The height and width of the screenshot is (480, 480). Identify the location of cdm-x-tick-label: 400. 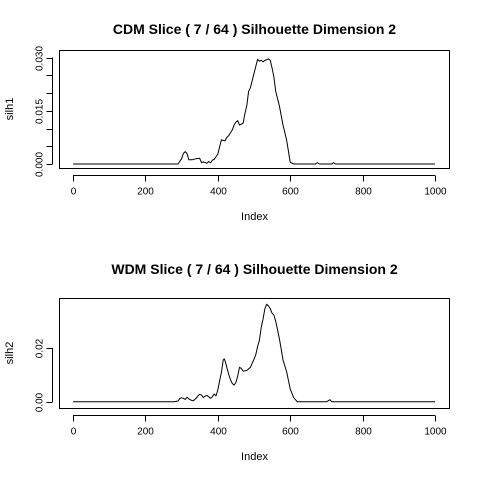
(218, 192).